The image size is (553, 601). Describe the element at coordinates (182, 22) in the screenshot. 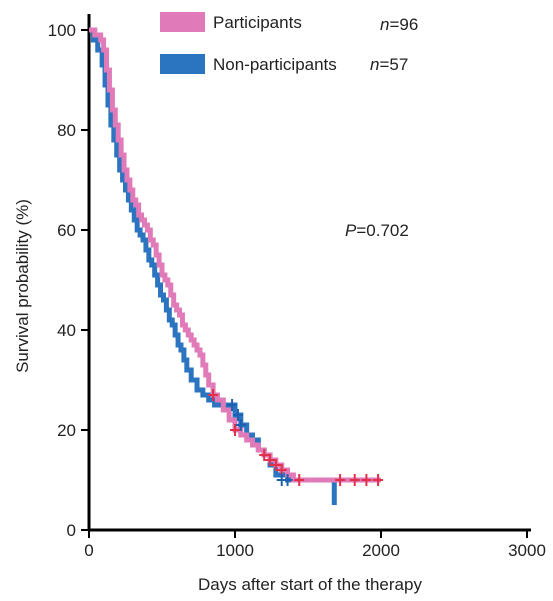

I see `legend-swatch-participants` at that location.